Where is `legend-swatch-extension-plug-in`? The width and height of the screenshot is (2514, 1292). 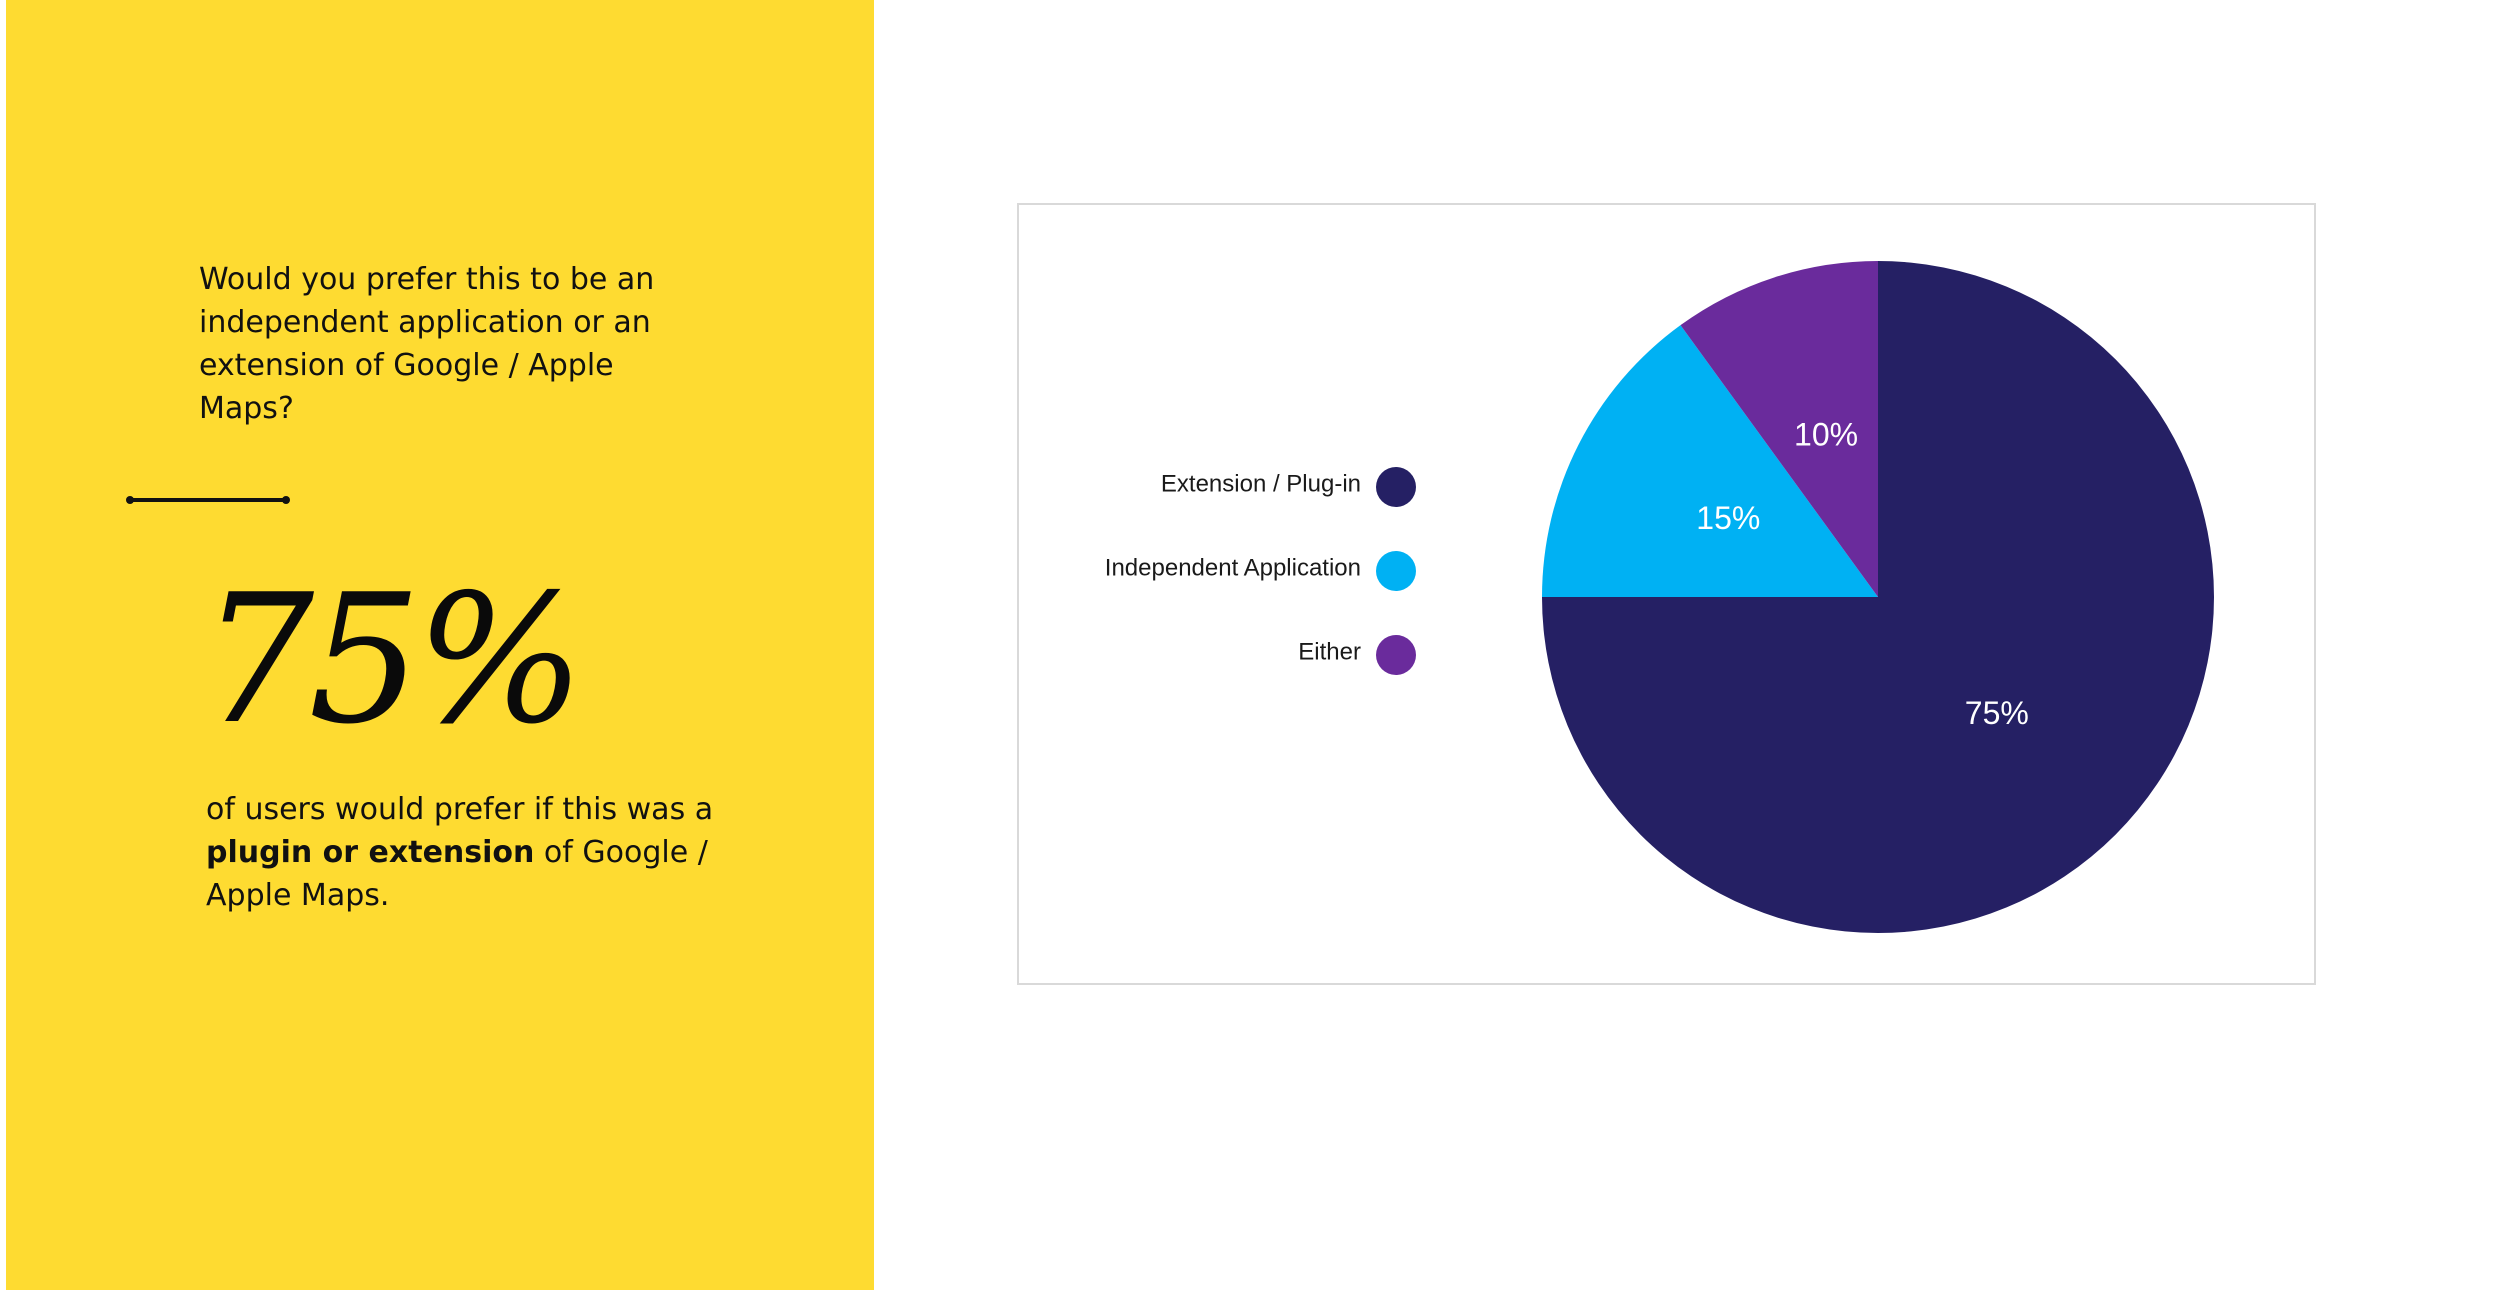
legend-swatch-extension-plug-in is located at coordinates (1396, 487).